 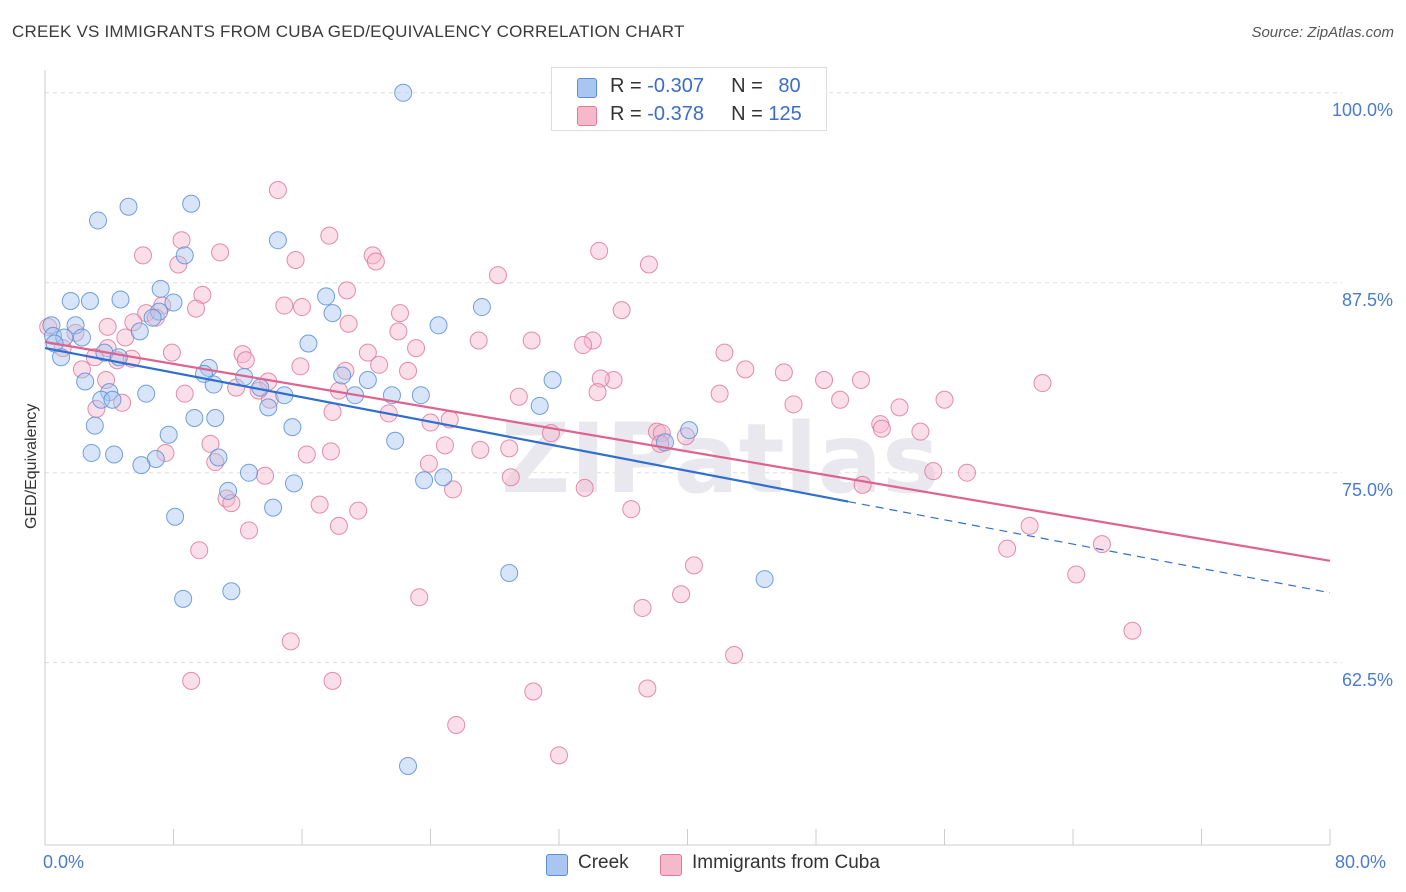 What do you see at coordinates (785, 114) in the screenshot?
I see `cuba-n-value: 125` at bounding box center [785, 114].